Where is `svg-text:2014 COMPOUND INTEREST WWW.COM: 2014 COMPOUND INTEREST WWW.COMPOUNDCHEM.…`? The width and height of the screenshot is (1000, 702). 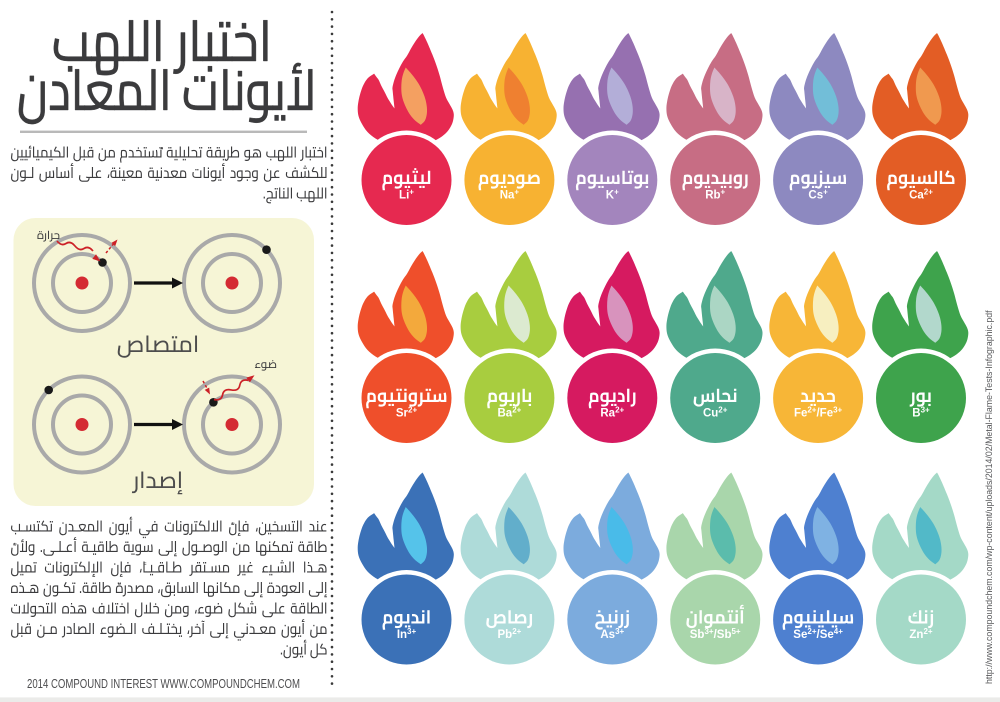 svg-text:2014 COMPOUND INTEREST WWW.COM: 2014 COMPOUND INTEREST WWW.COMPOUNDCHEM.… is located at coordinates (163, 683).